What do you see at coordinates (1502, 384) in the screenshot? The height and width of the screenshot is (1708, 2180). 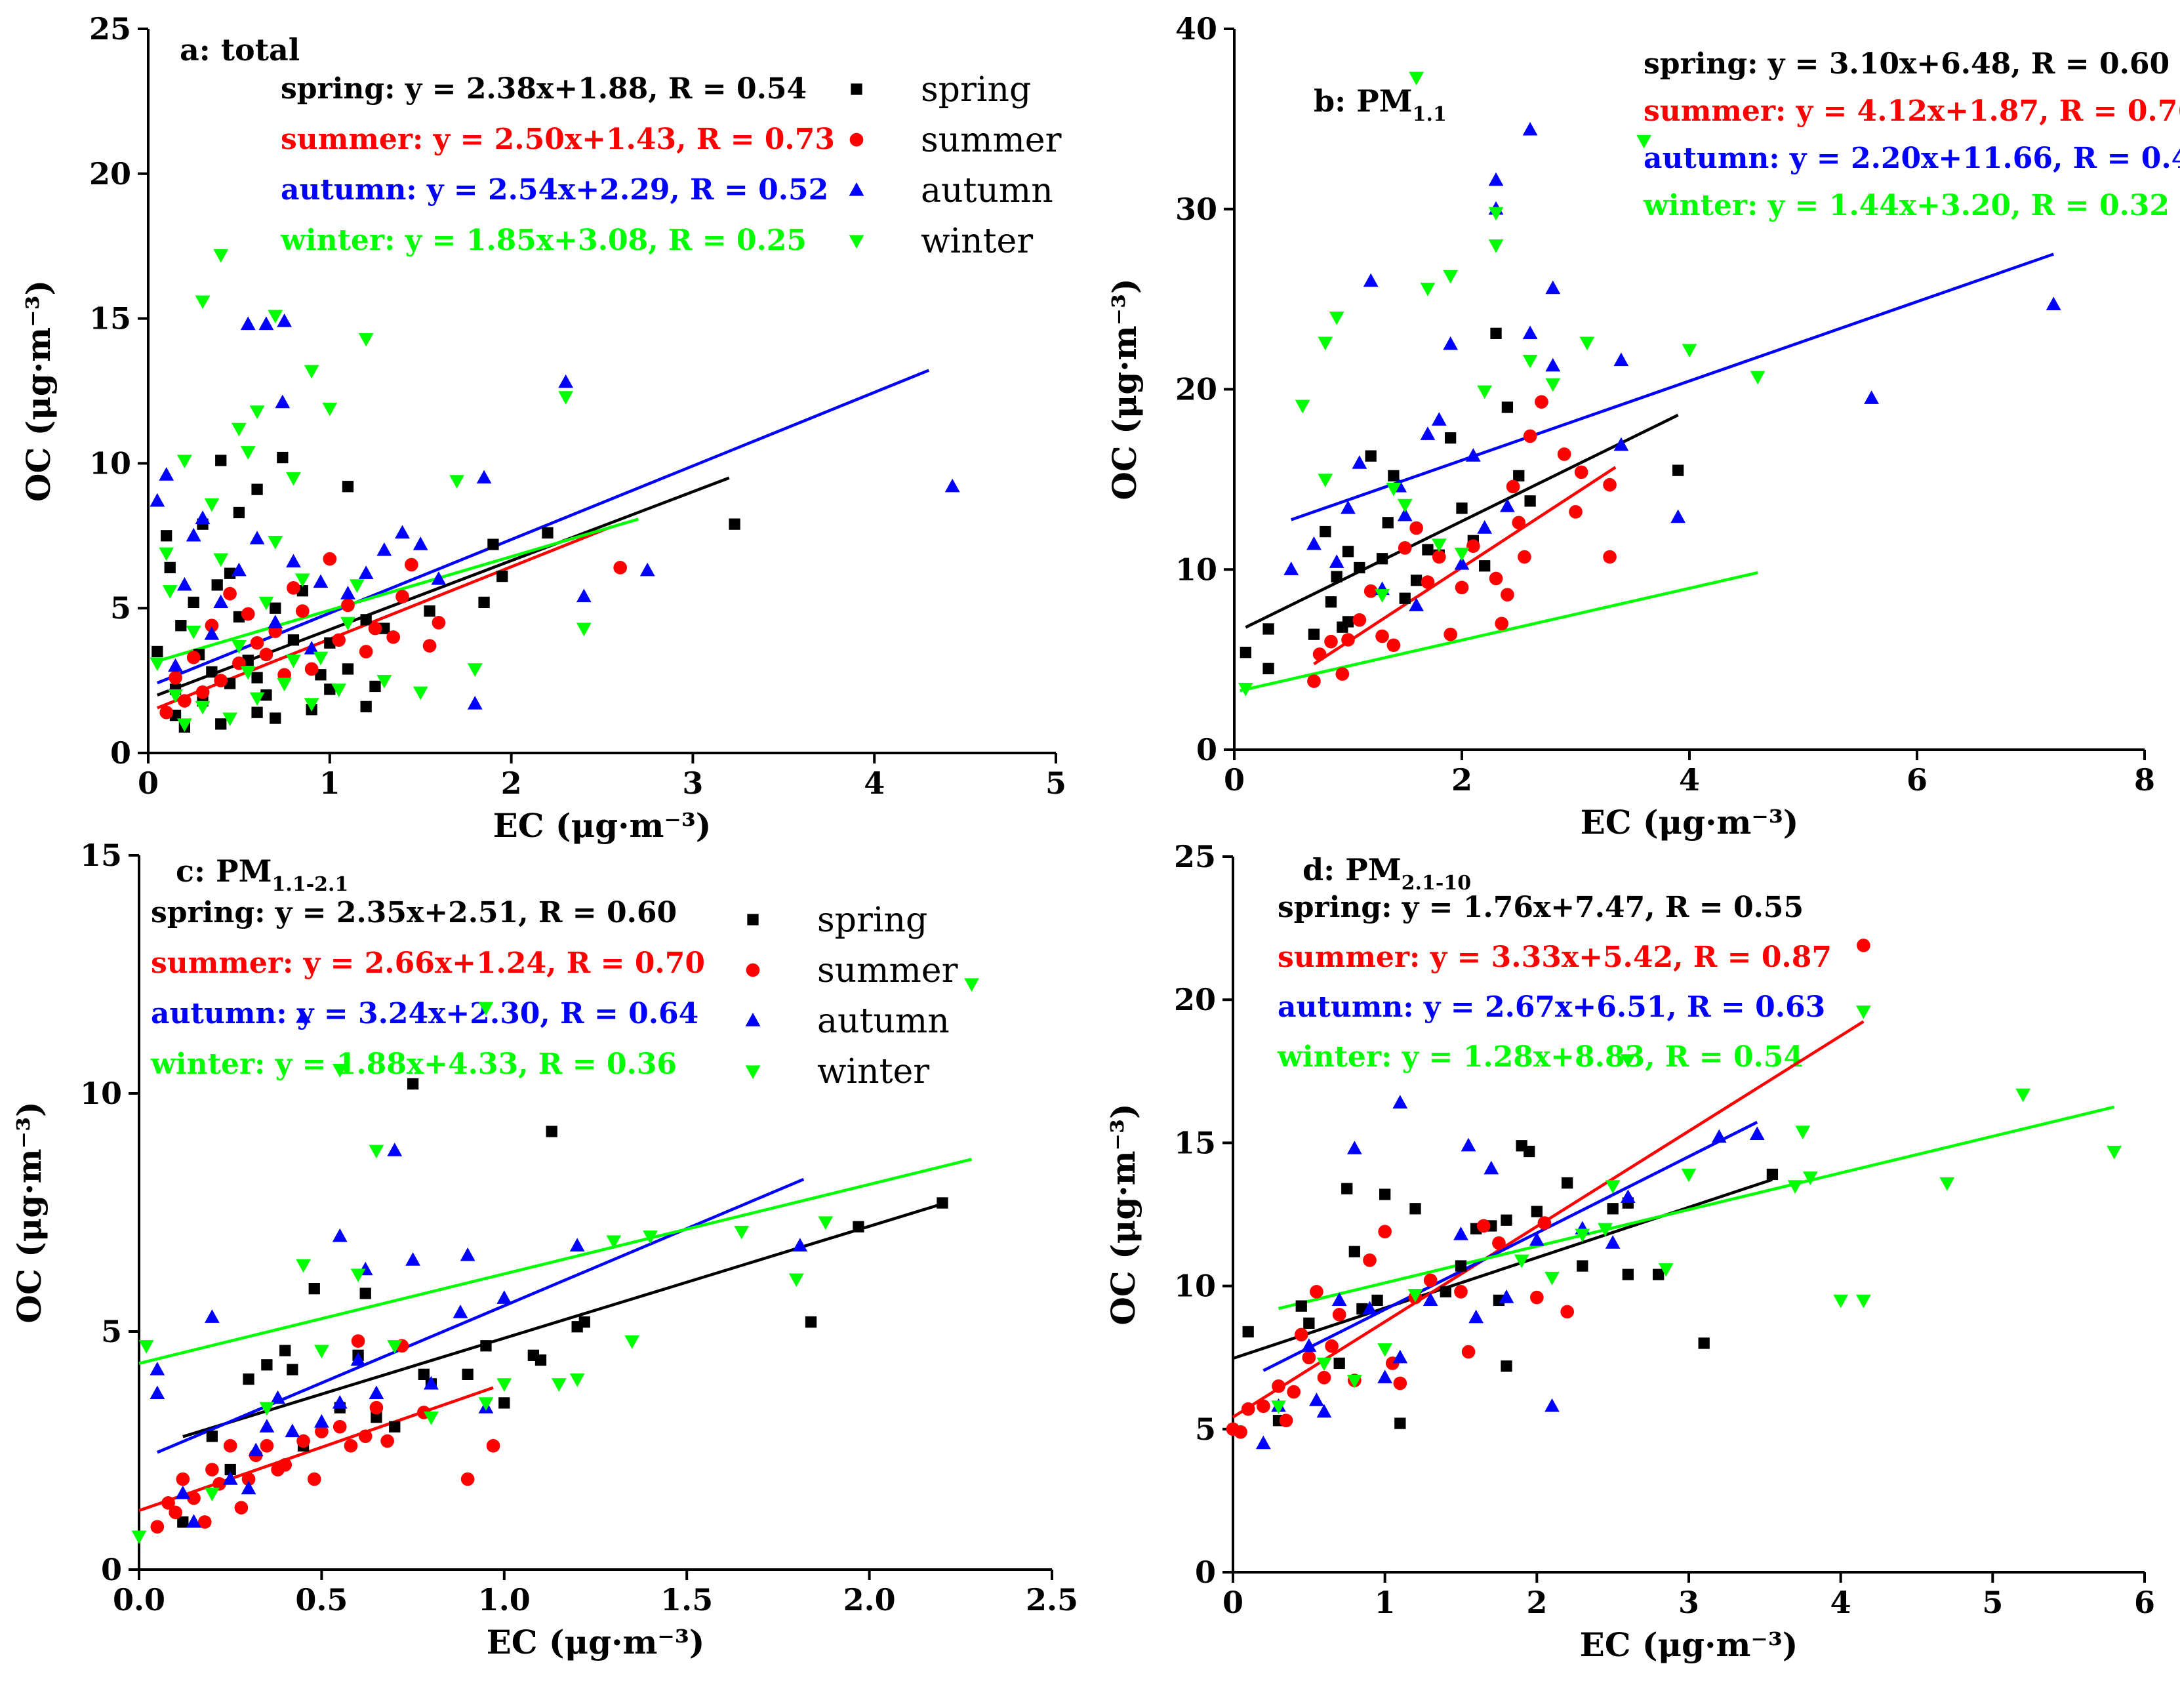 I see `series-winter` at bounding box center [1502, 384].